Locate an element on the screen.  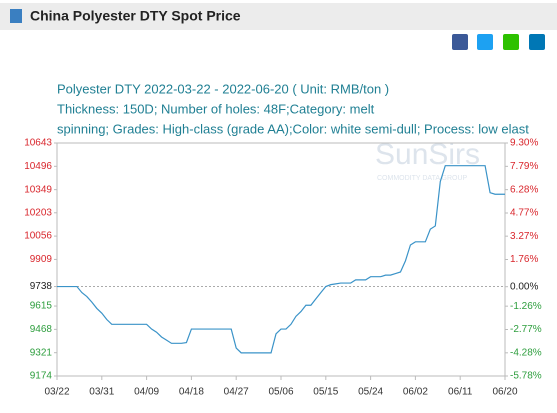
y-tick-label: 9468 is located at coordinates (41, 329).